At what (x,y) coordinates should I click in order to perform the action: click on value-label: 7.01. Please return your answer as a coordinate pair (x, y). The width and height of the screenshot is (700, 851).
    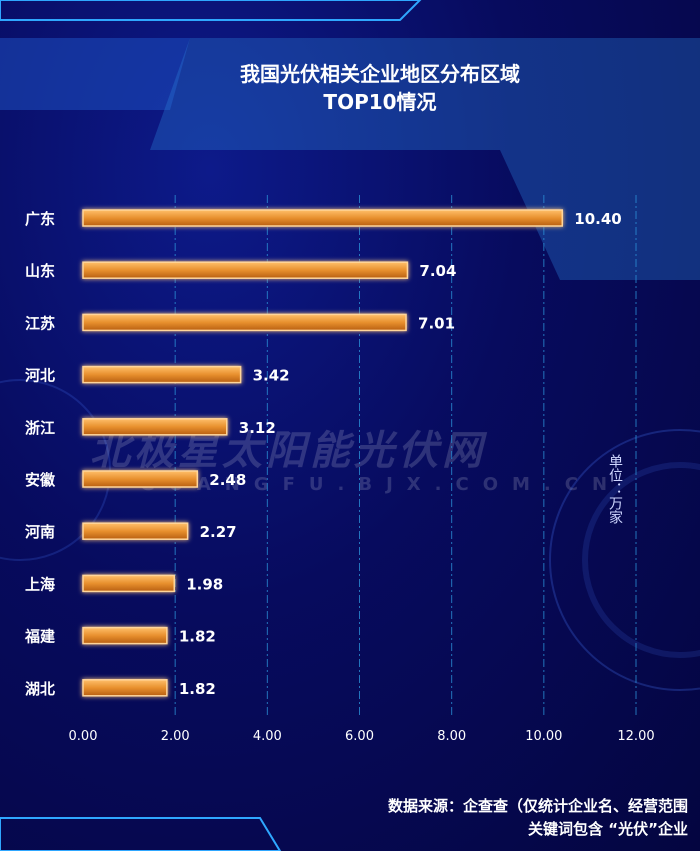
    Looking at the image, I should click on (436, 323).